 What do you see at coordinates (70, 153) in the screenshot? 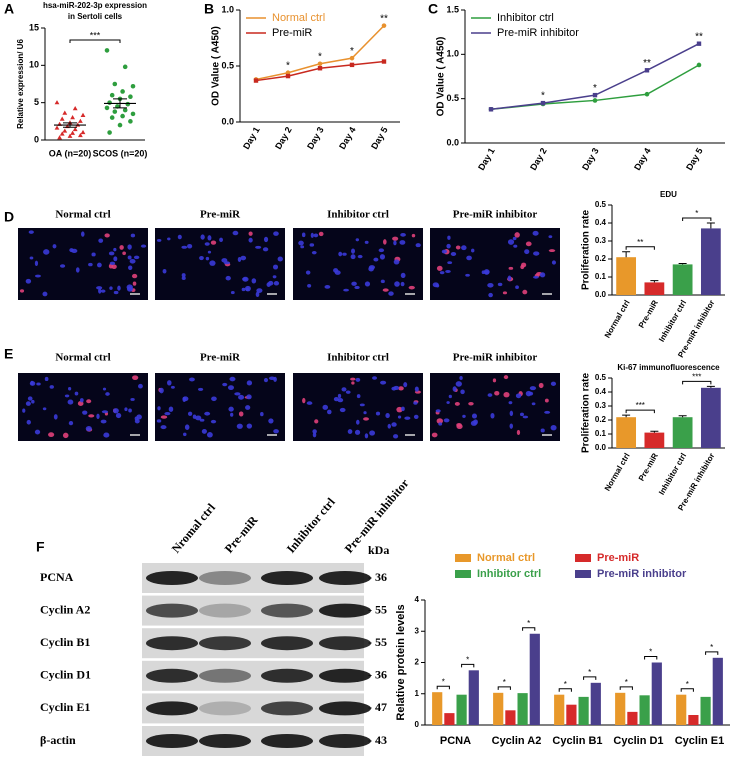
I see `x-tick-label: OA (n=20)` at bounding box center [70, 153].